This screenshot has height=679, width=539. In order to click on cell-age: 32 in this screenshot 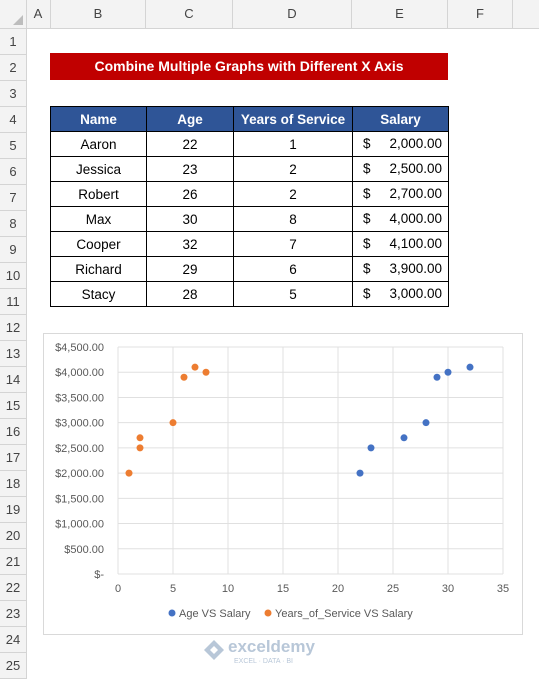, I will do `click(190, 244)`.